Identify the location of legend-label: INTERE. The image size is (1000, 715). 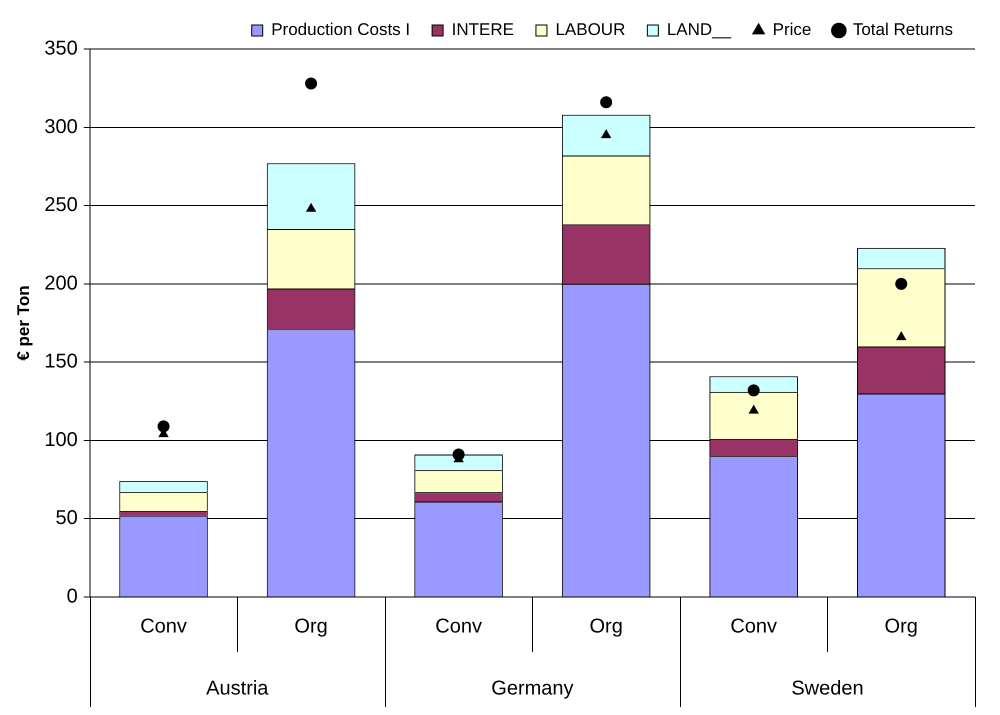
(483, 30).